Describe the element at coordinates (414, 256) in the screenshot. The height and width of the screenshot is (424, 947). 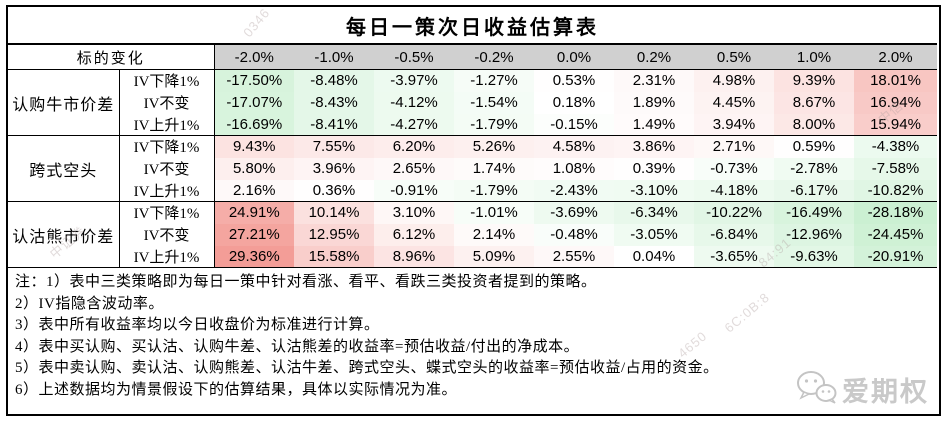
I see `value-cell: 8.96%` at that location.